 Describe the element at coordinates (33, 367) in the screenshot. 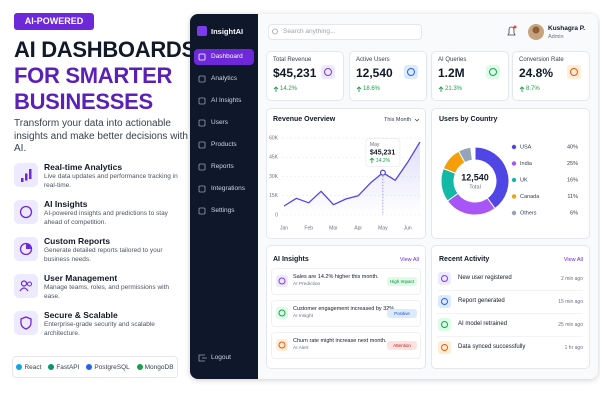

I see `tech-name: React` at that location.